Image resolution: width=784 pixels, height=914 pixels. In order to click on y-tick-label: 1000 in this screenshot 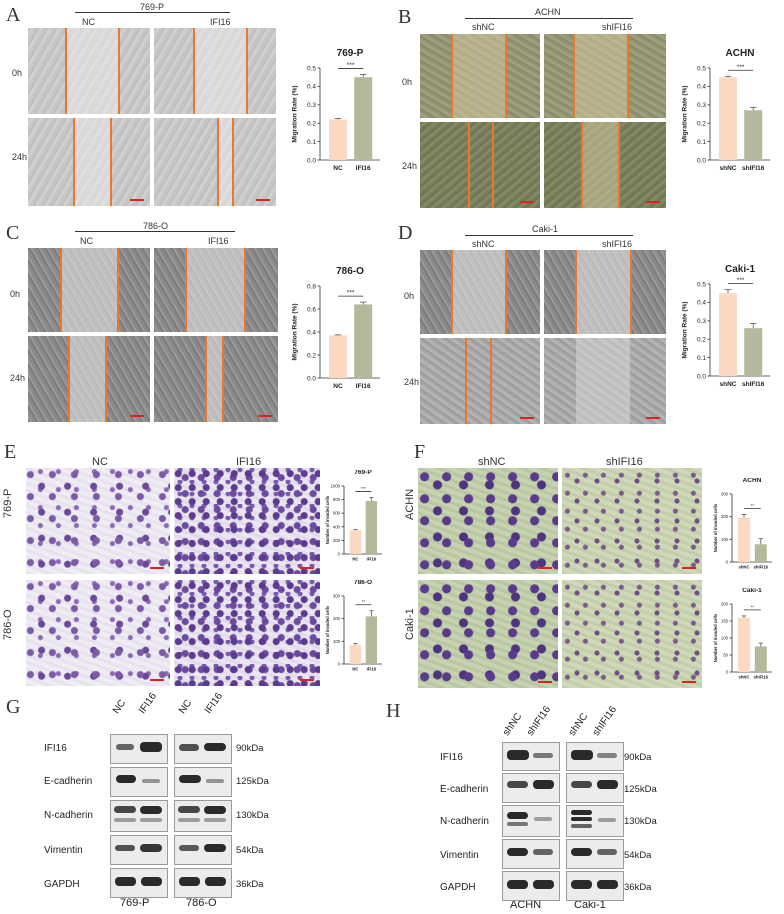, I will do `click(336, 485)`.